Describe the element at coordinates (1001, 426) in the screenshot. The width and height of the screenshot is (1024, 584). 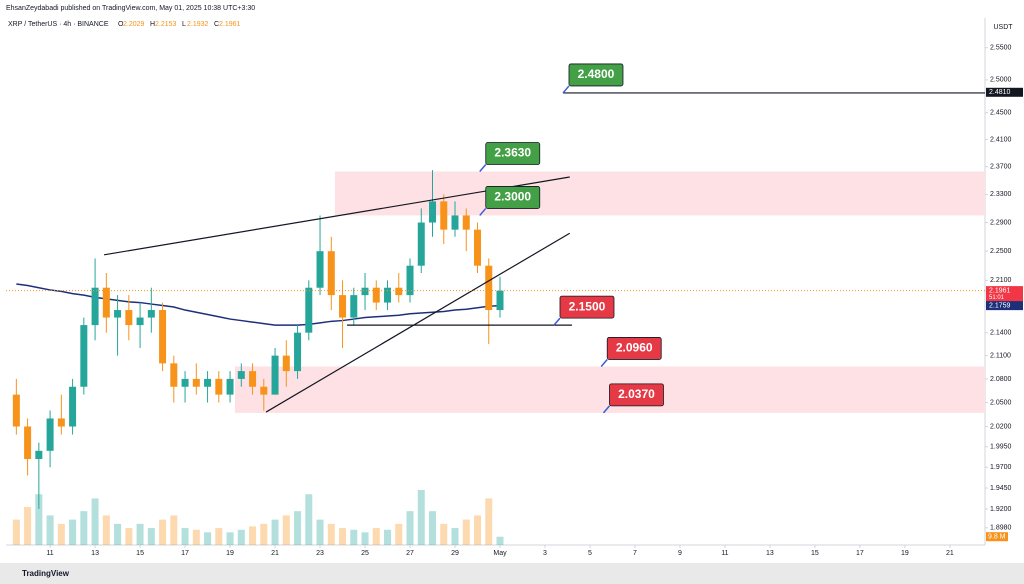
I see `y-tick-label: 2.0200` at that location.